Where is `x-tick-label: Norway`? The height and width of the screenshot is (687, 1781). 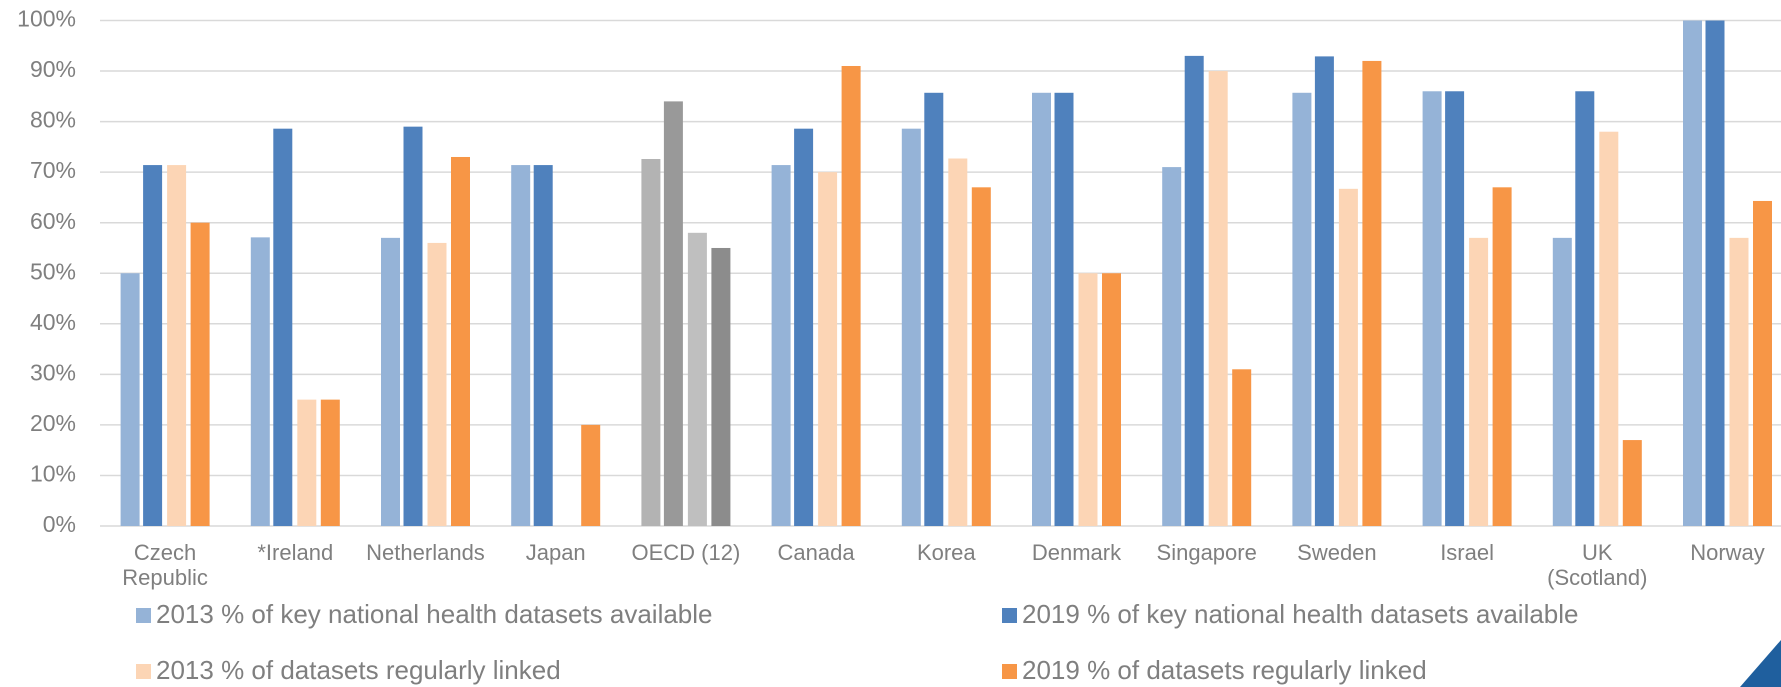 x-tick-label: Norway is located at coordinates (1727, 552).